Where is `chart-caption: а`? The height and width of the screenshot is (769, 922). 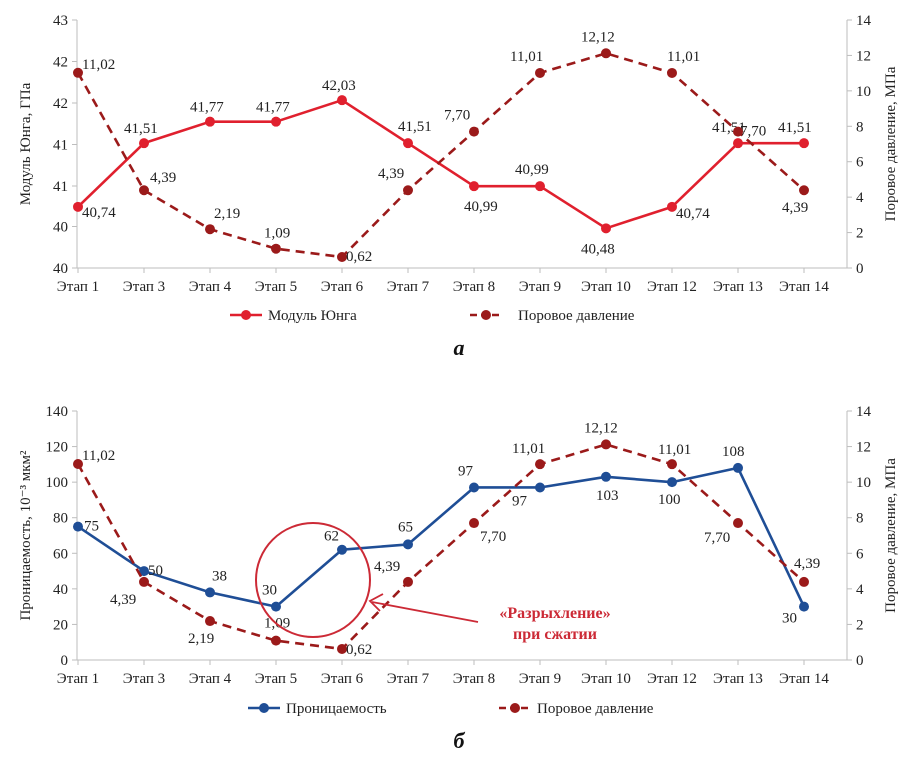 chart-caption: а is located at coordinates (459, 347).